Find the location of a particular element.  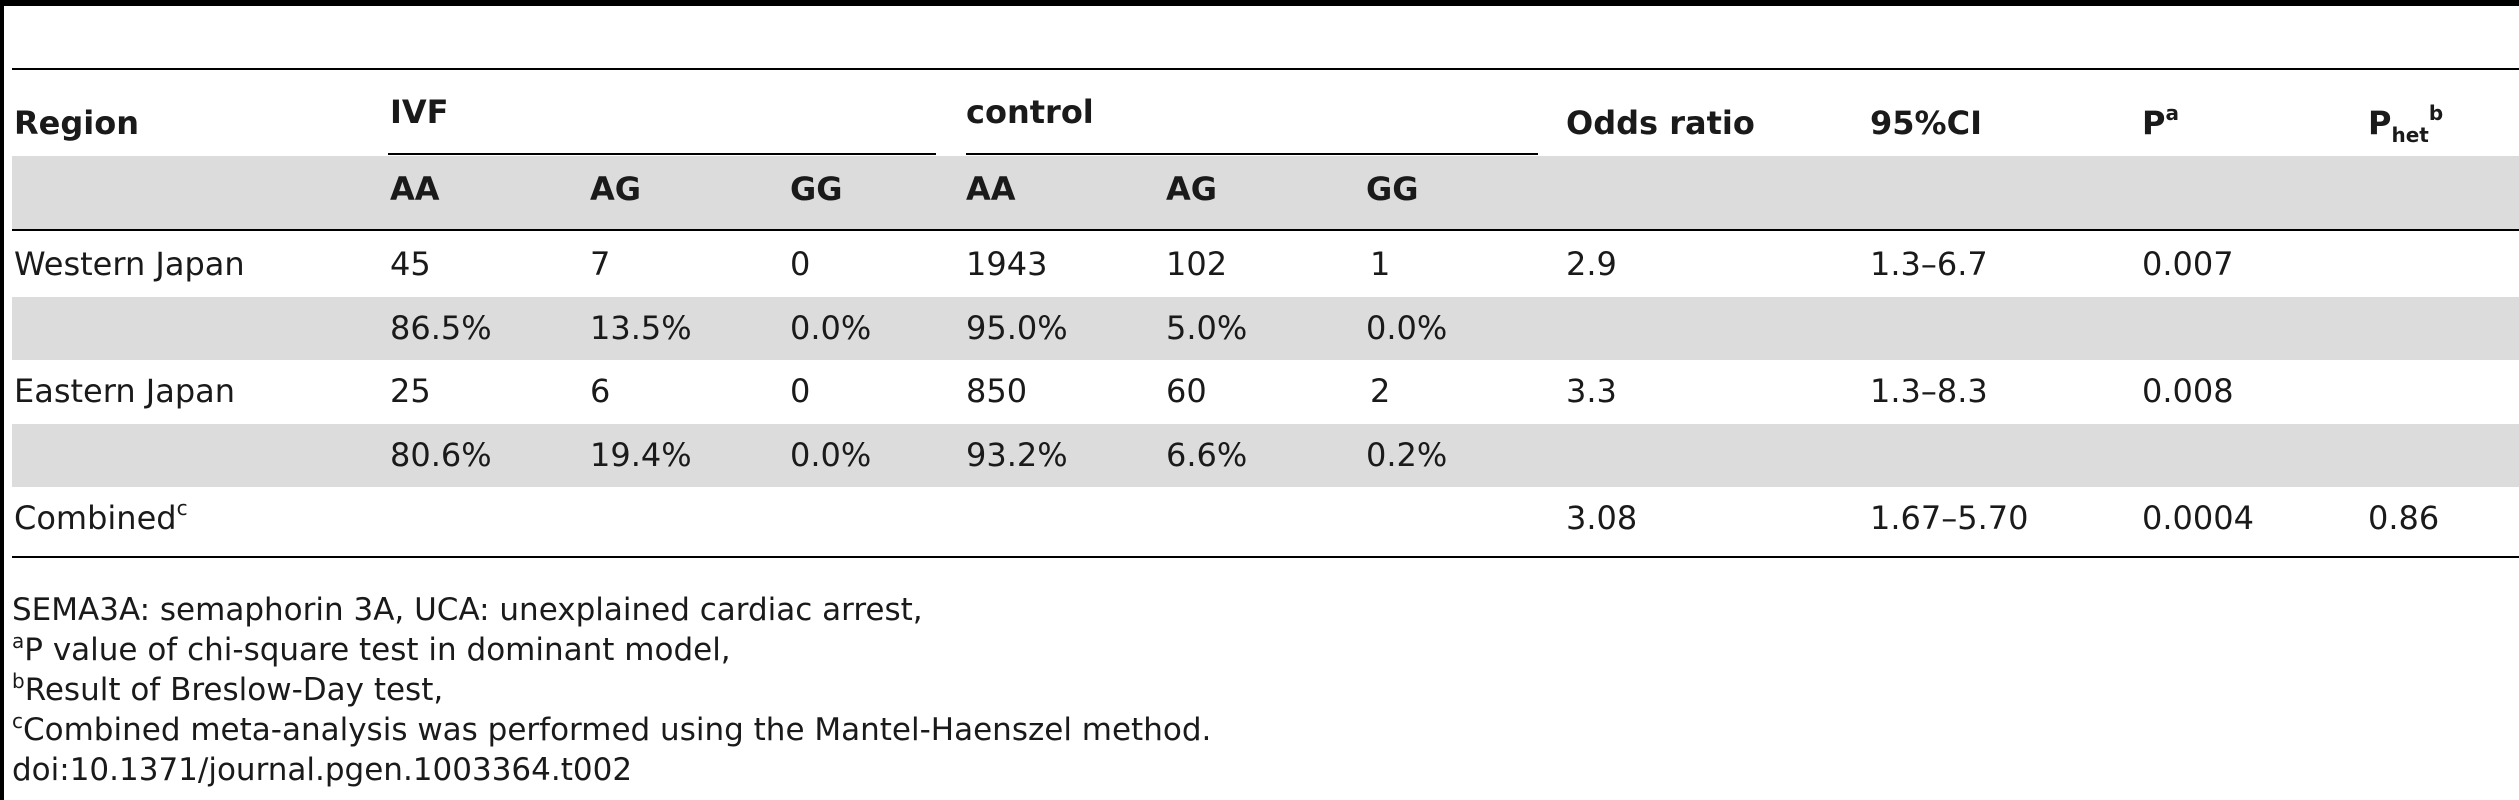

cell-eastern-odds-ratio: 3.3 is located at coordinates (1591, 391).